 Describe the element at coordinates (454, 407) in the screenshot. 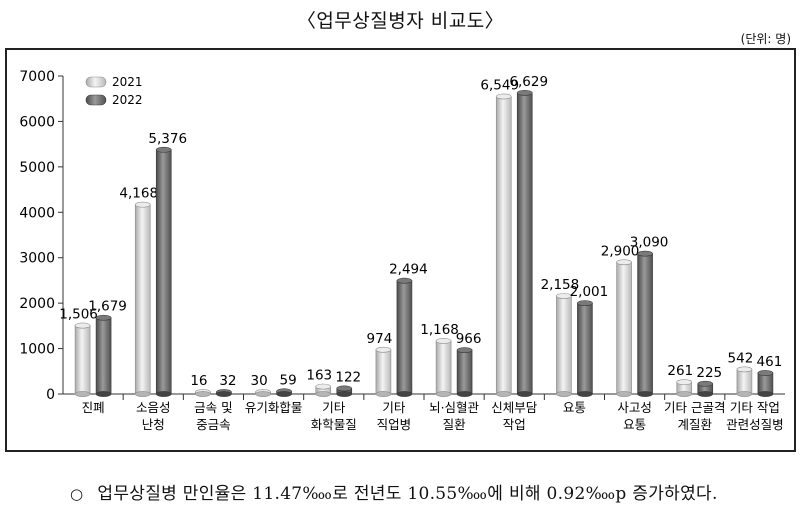

I see `category-label: 뇌·심혈관` at that location.